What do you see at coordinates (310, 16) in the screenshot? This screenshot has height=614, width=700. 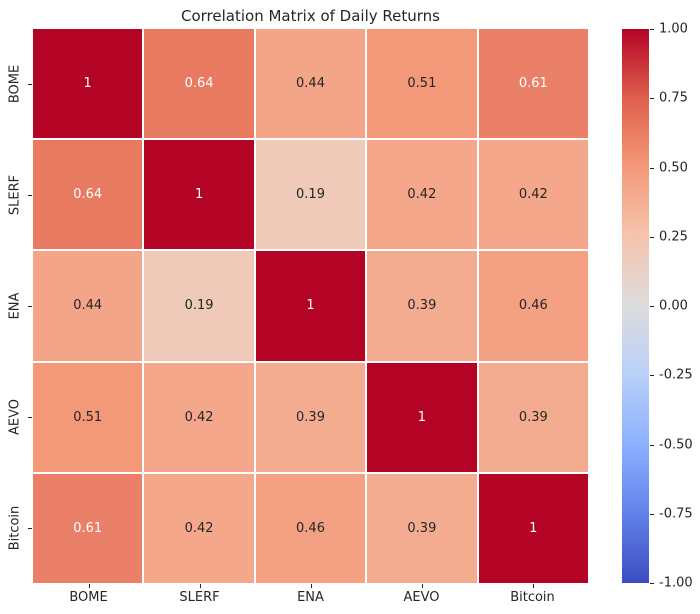 I see `chart-title: Correlation Matrix of Daily Returns` at bounding box center [310, 16].